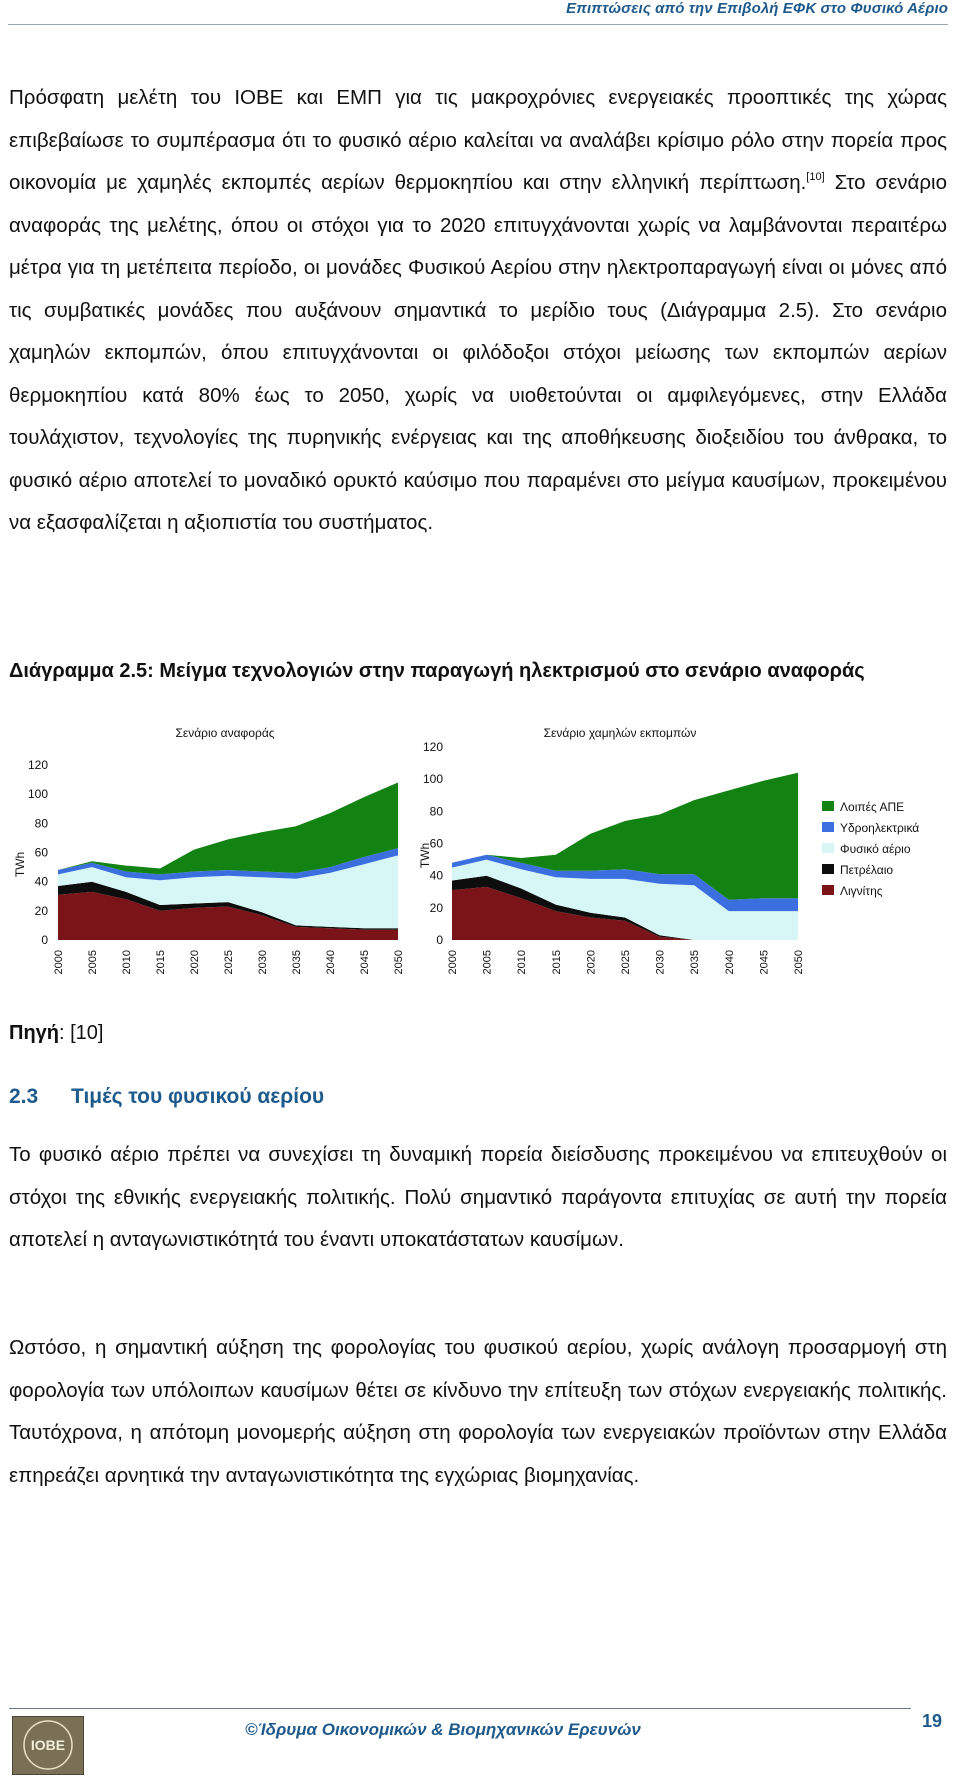 This screenshot has width=960, height=1781. I want to click on source-label: Πηγή, so click(34, 1033).